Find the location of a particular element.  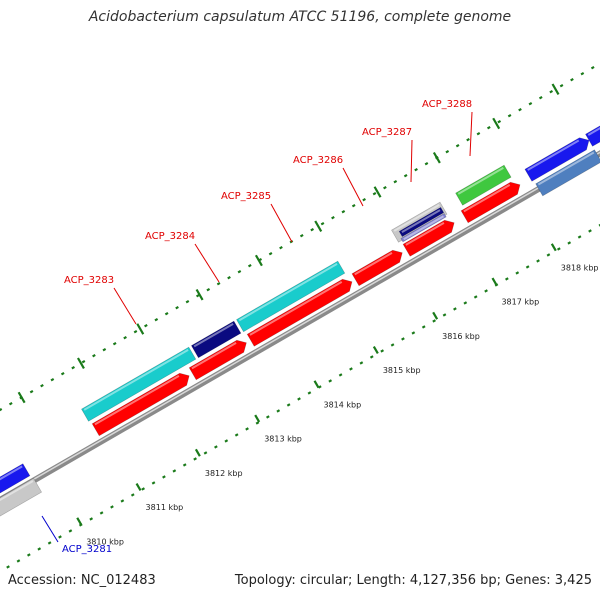

gene-acp-3288-highlight is located at coordinates (480, 180).